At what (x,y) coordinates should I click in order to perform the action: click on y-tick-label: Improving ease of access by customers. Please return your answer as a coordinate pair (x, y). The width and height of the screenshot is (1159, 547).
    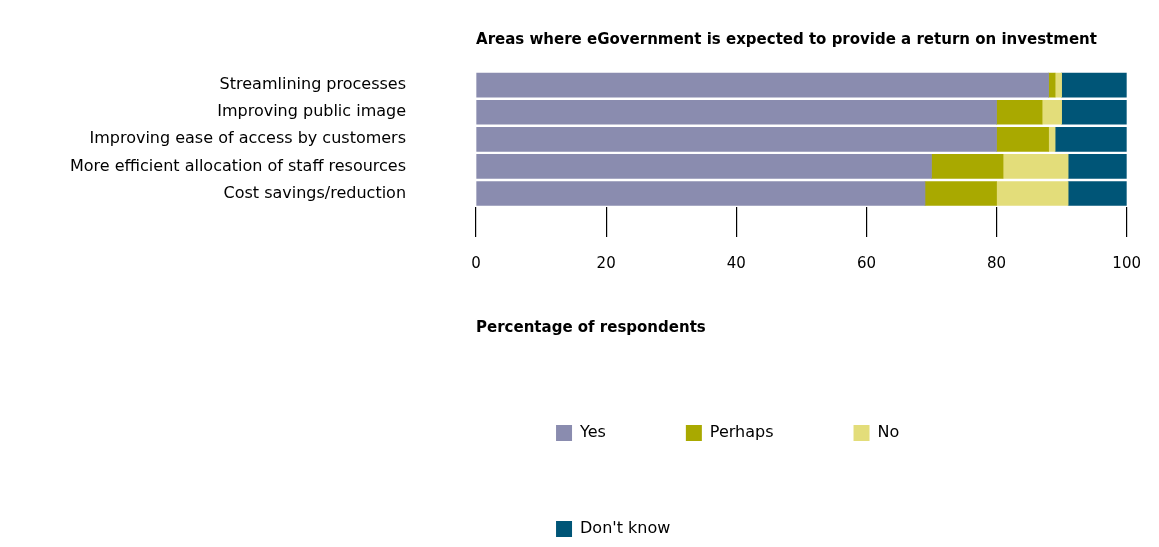
    Looking at the image, I should click on (248, 138).